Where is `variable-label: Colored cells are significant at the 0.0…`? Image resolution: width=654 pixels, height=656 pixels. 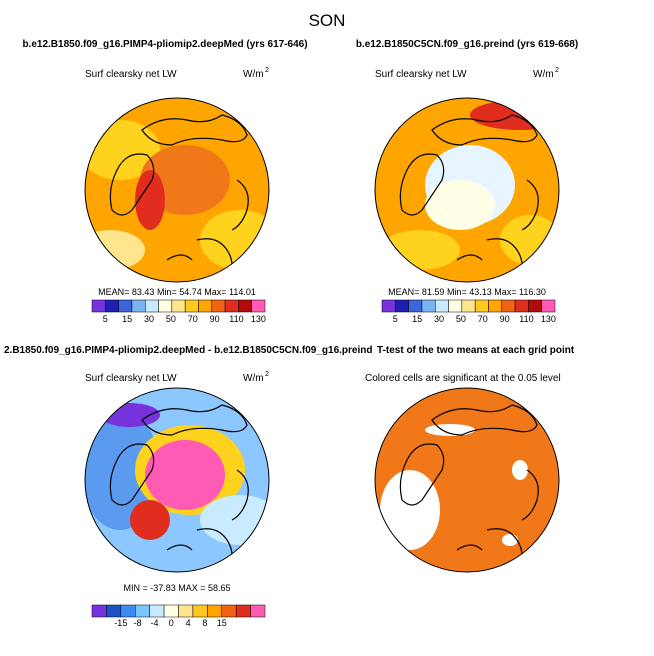 variable-label: Colored cells are significant at the 0.0… is located at coordinates (463, 378).